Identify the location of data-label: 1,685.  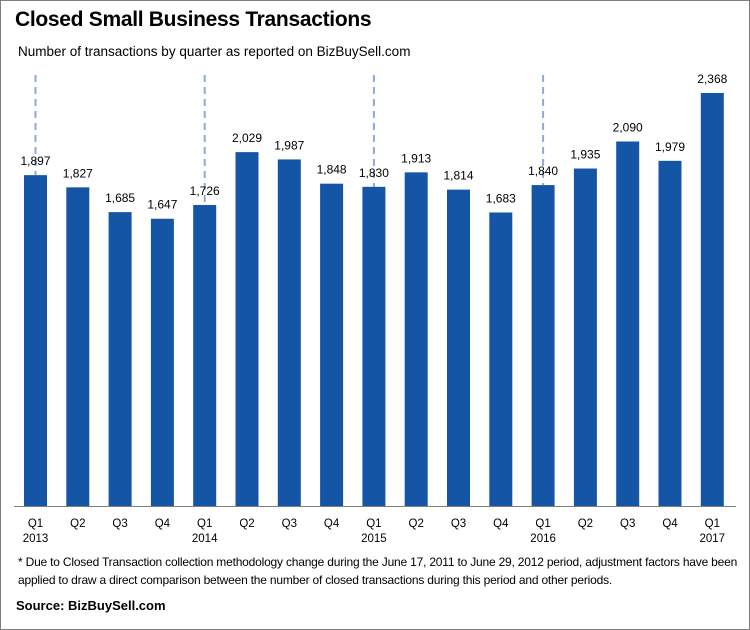
(120, 198).